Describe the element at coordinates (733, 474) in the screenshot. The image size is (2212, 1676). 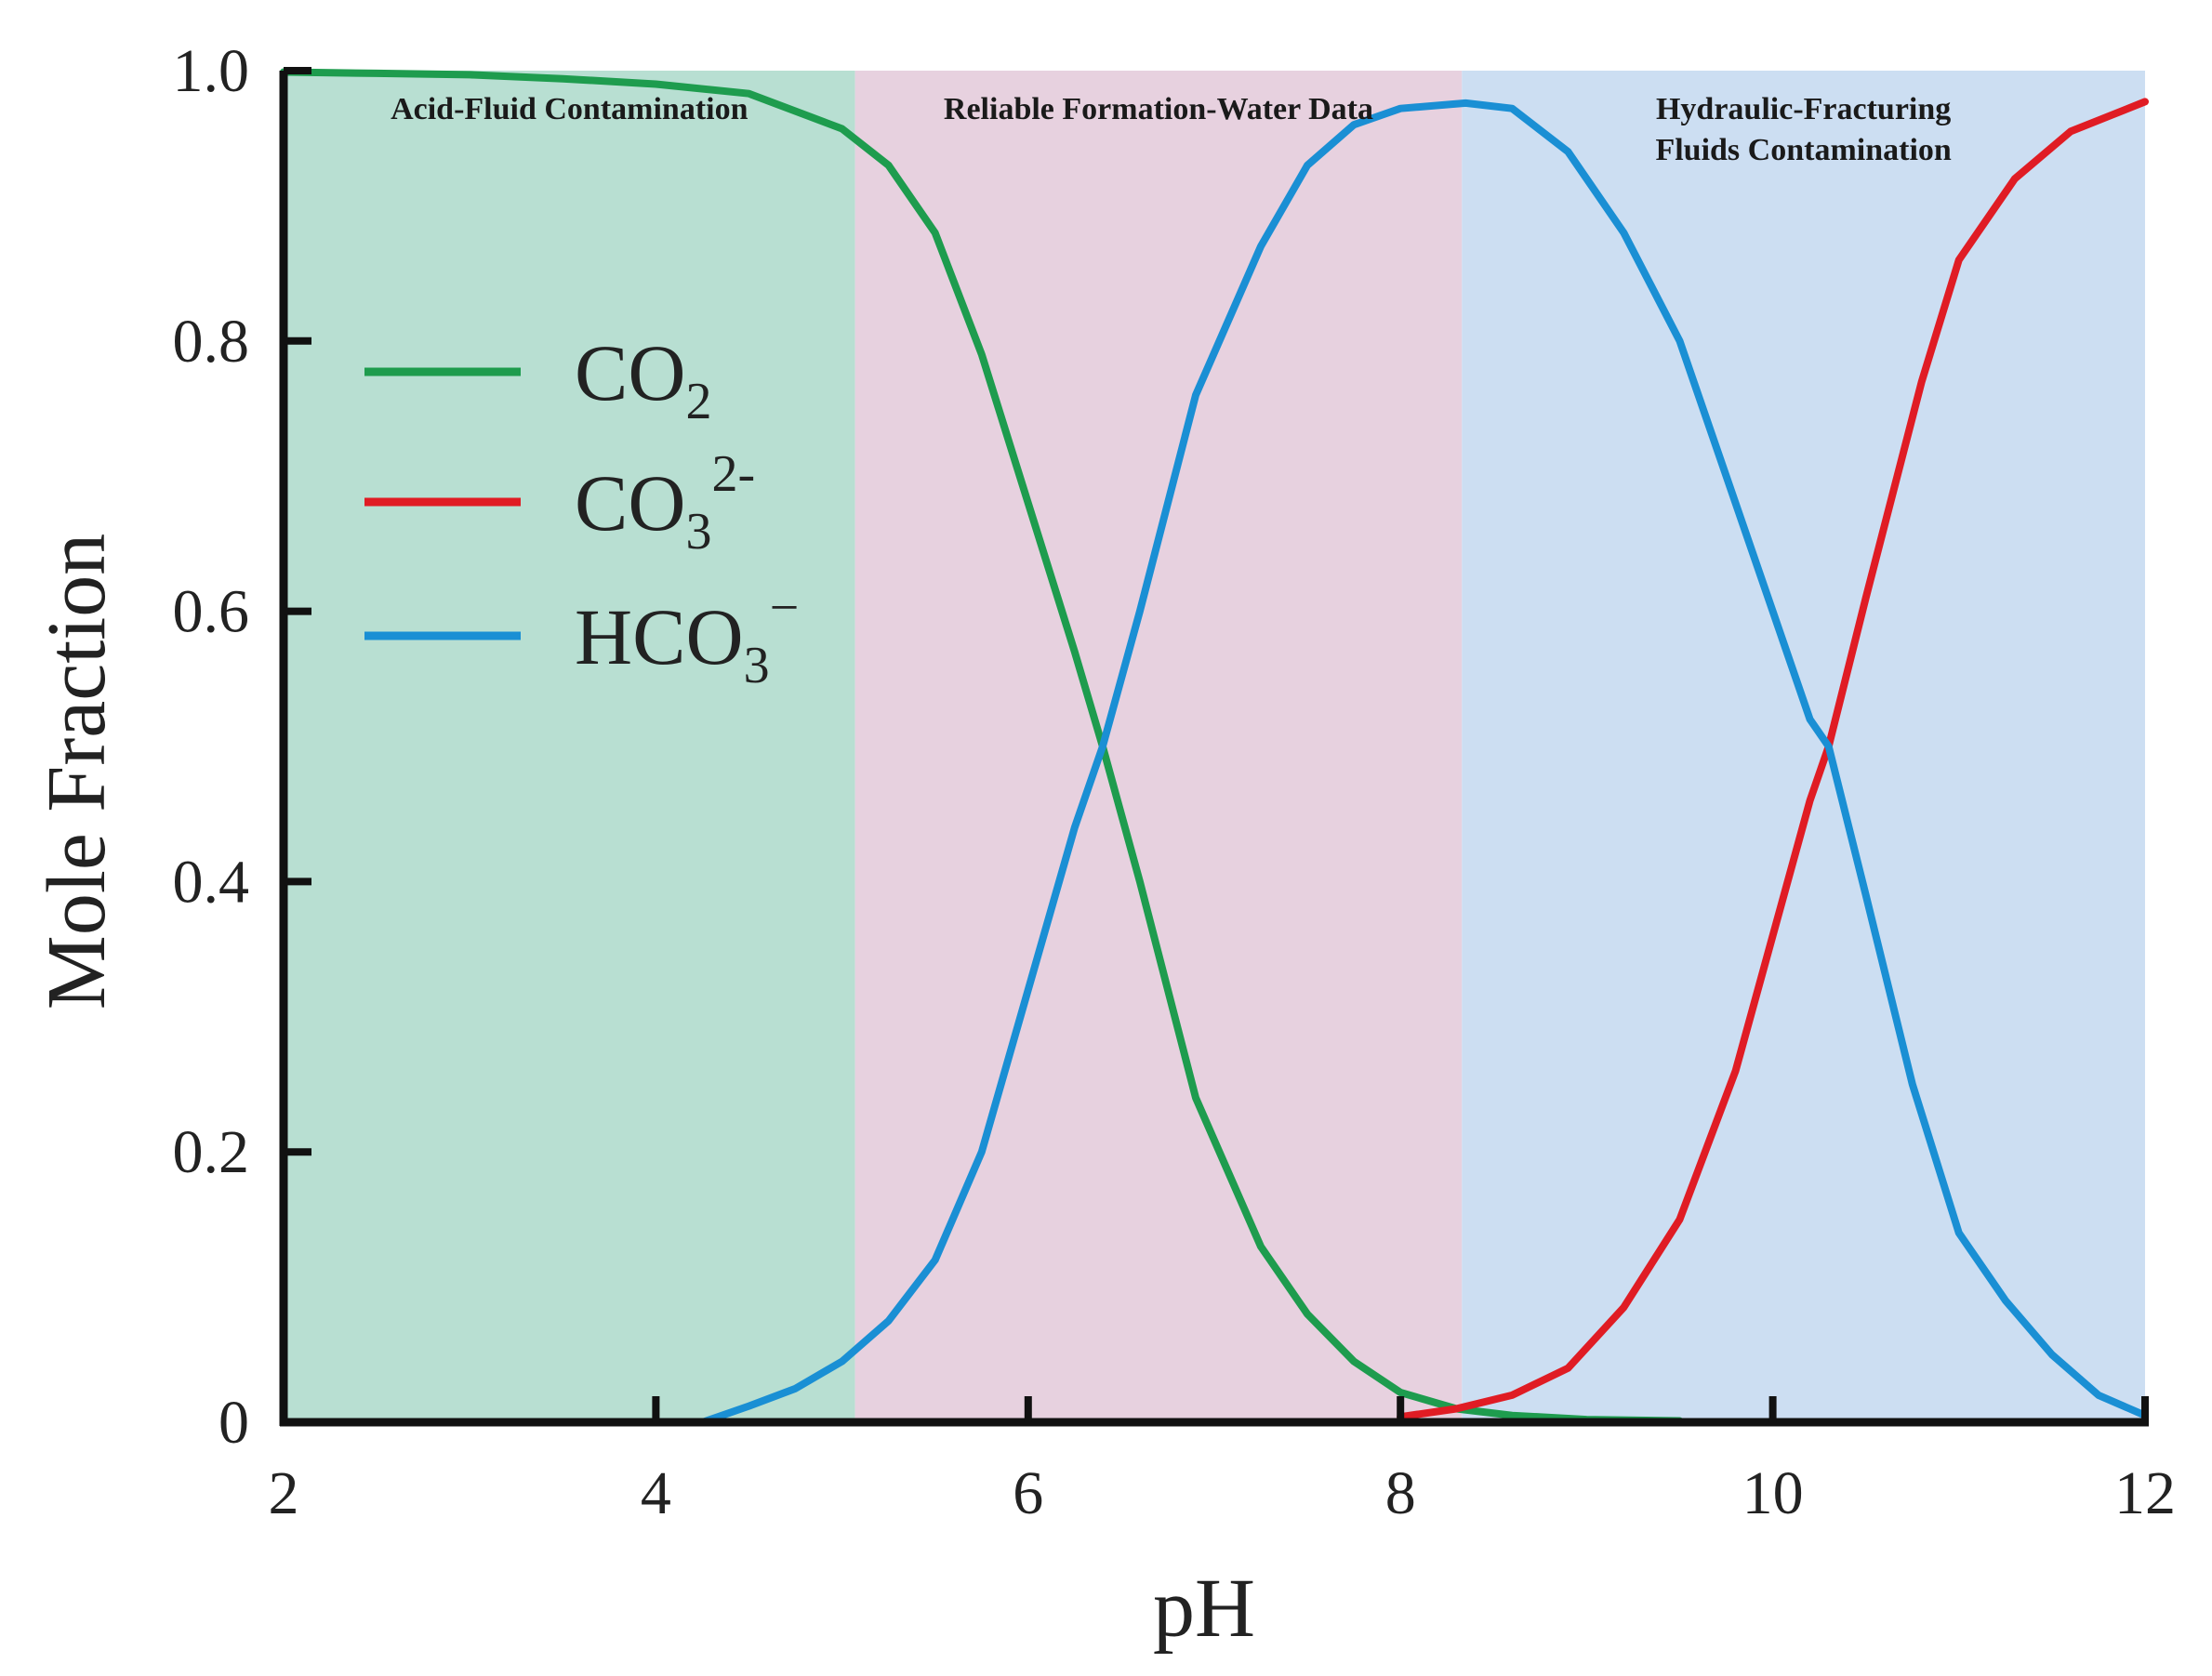
I see `legend-label-2-superscript: 2-` at that location.